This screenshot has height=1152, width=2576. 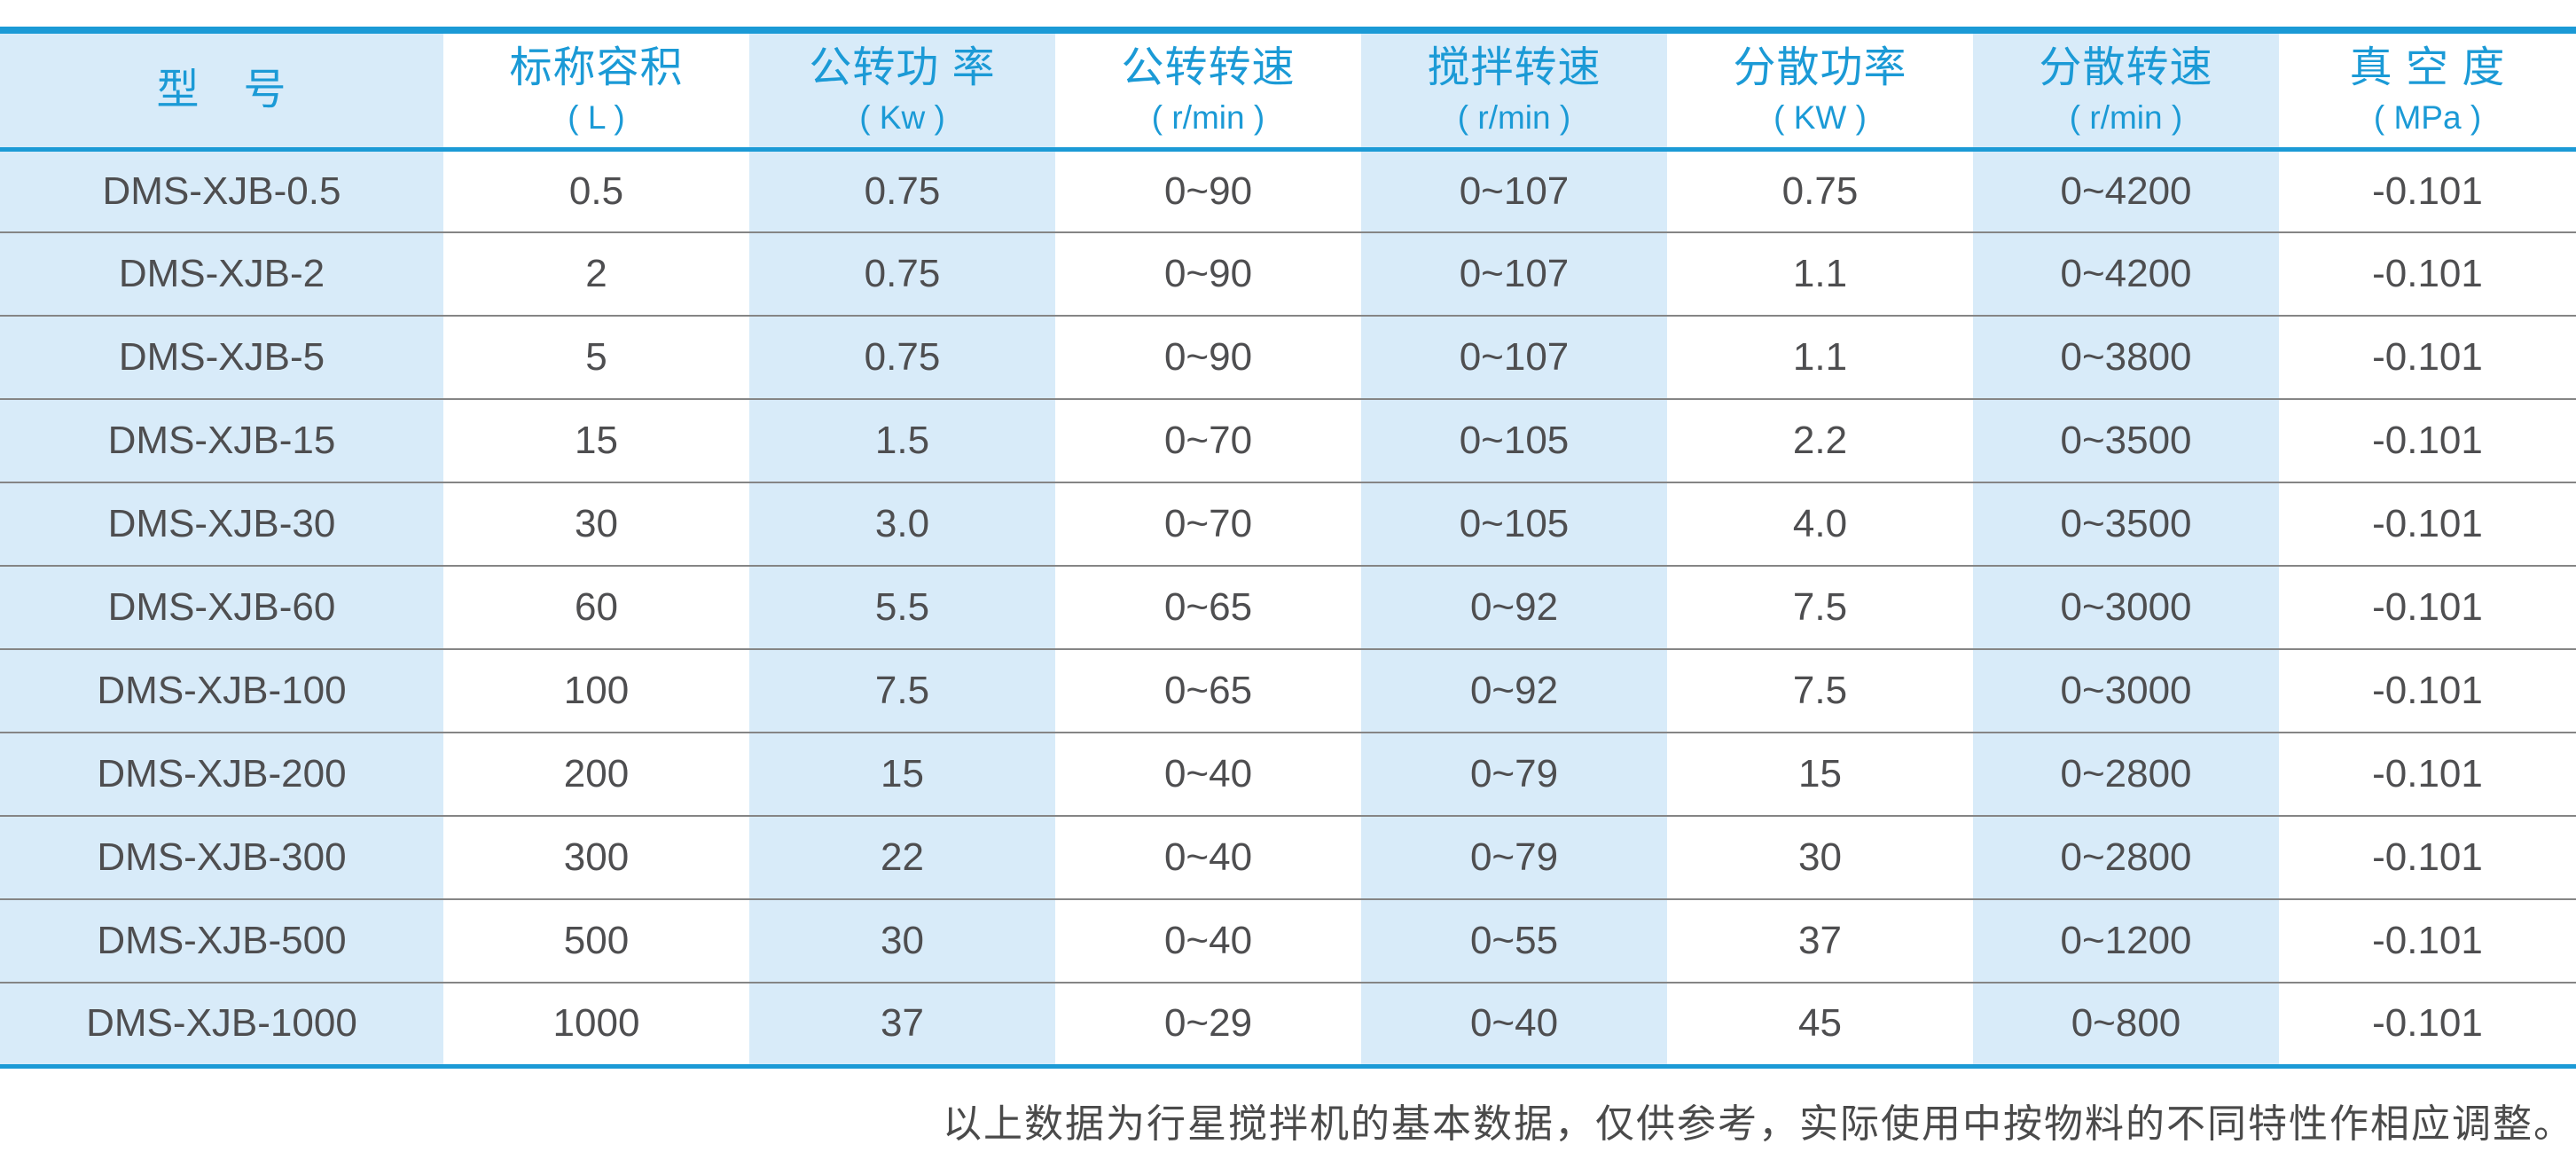 What do you see at coordinates (221, 857) in the screenshot?
I see `model-cell: DMS-XJB-300` at bounding box center [221, 857].